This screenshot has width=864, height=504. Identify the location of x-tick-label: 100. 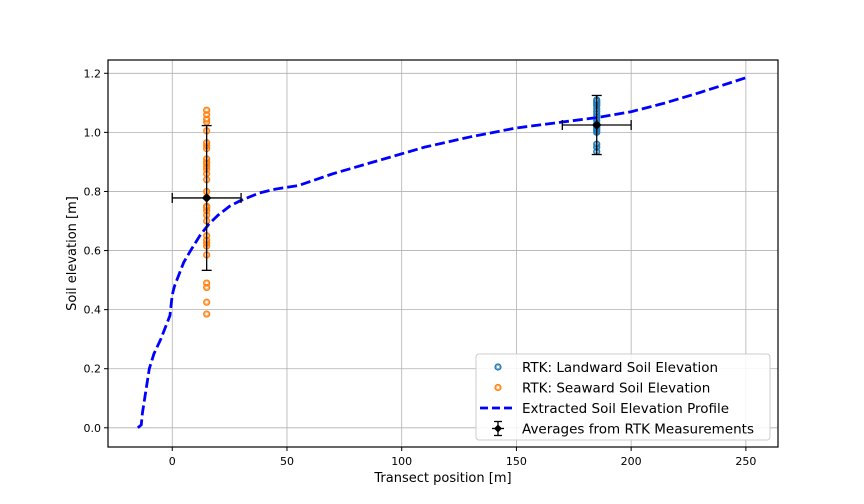
(401, 461).